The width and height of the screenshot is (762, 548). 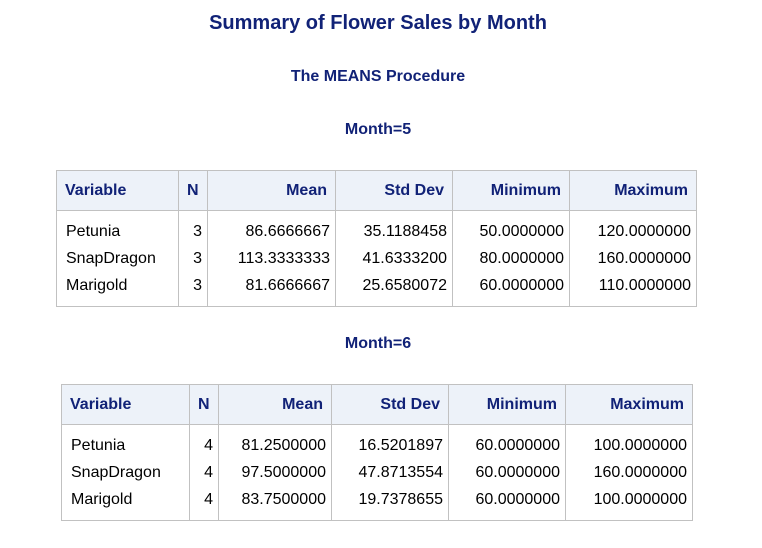 What do you see at coordinates (521, 231) in the screenshot?
I see `table-cell: 50.0000000` at bounding box center [521, 231].